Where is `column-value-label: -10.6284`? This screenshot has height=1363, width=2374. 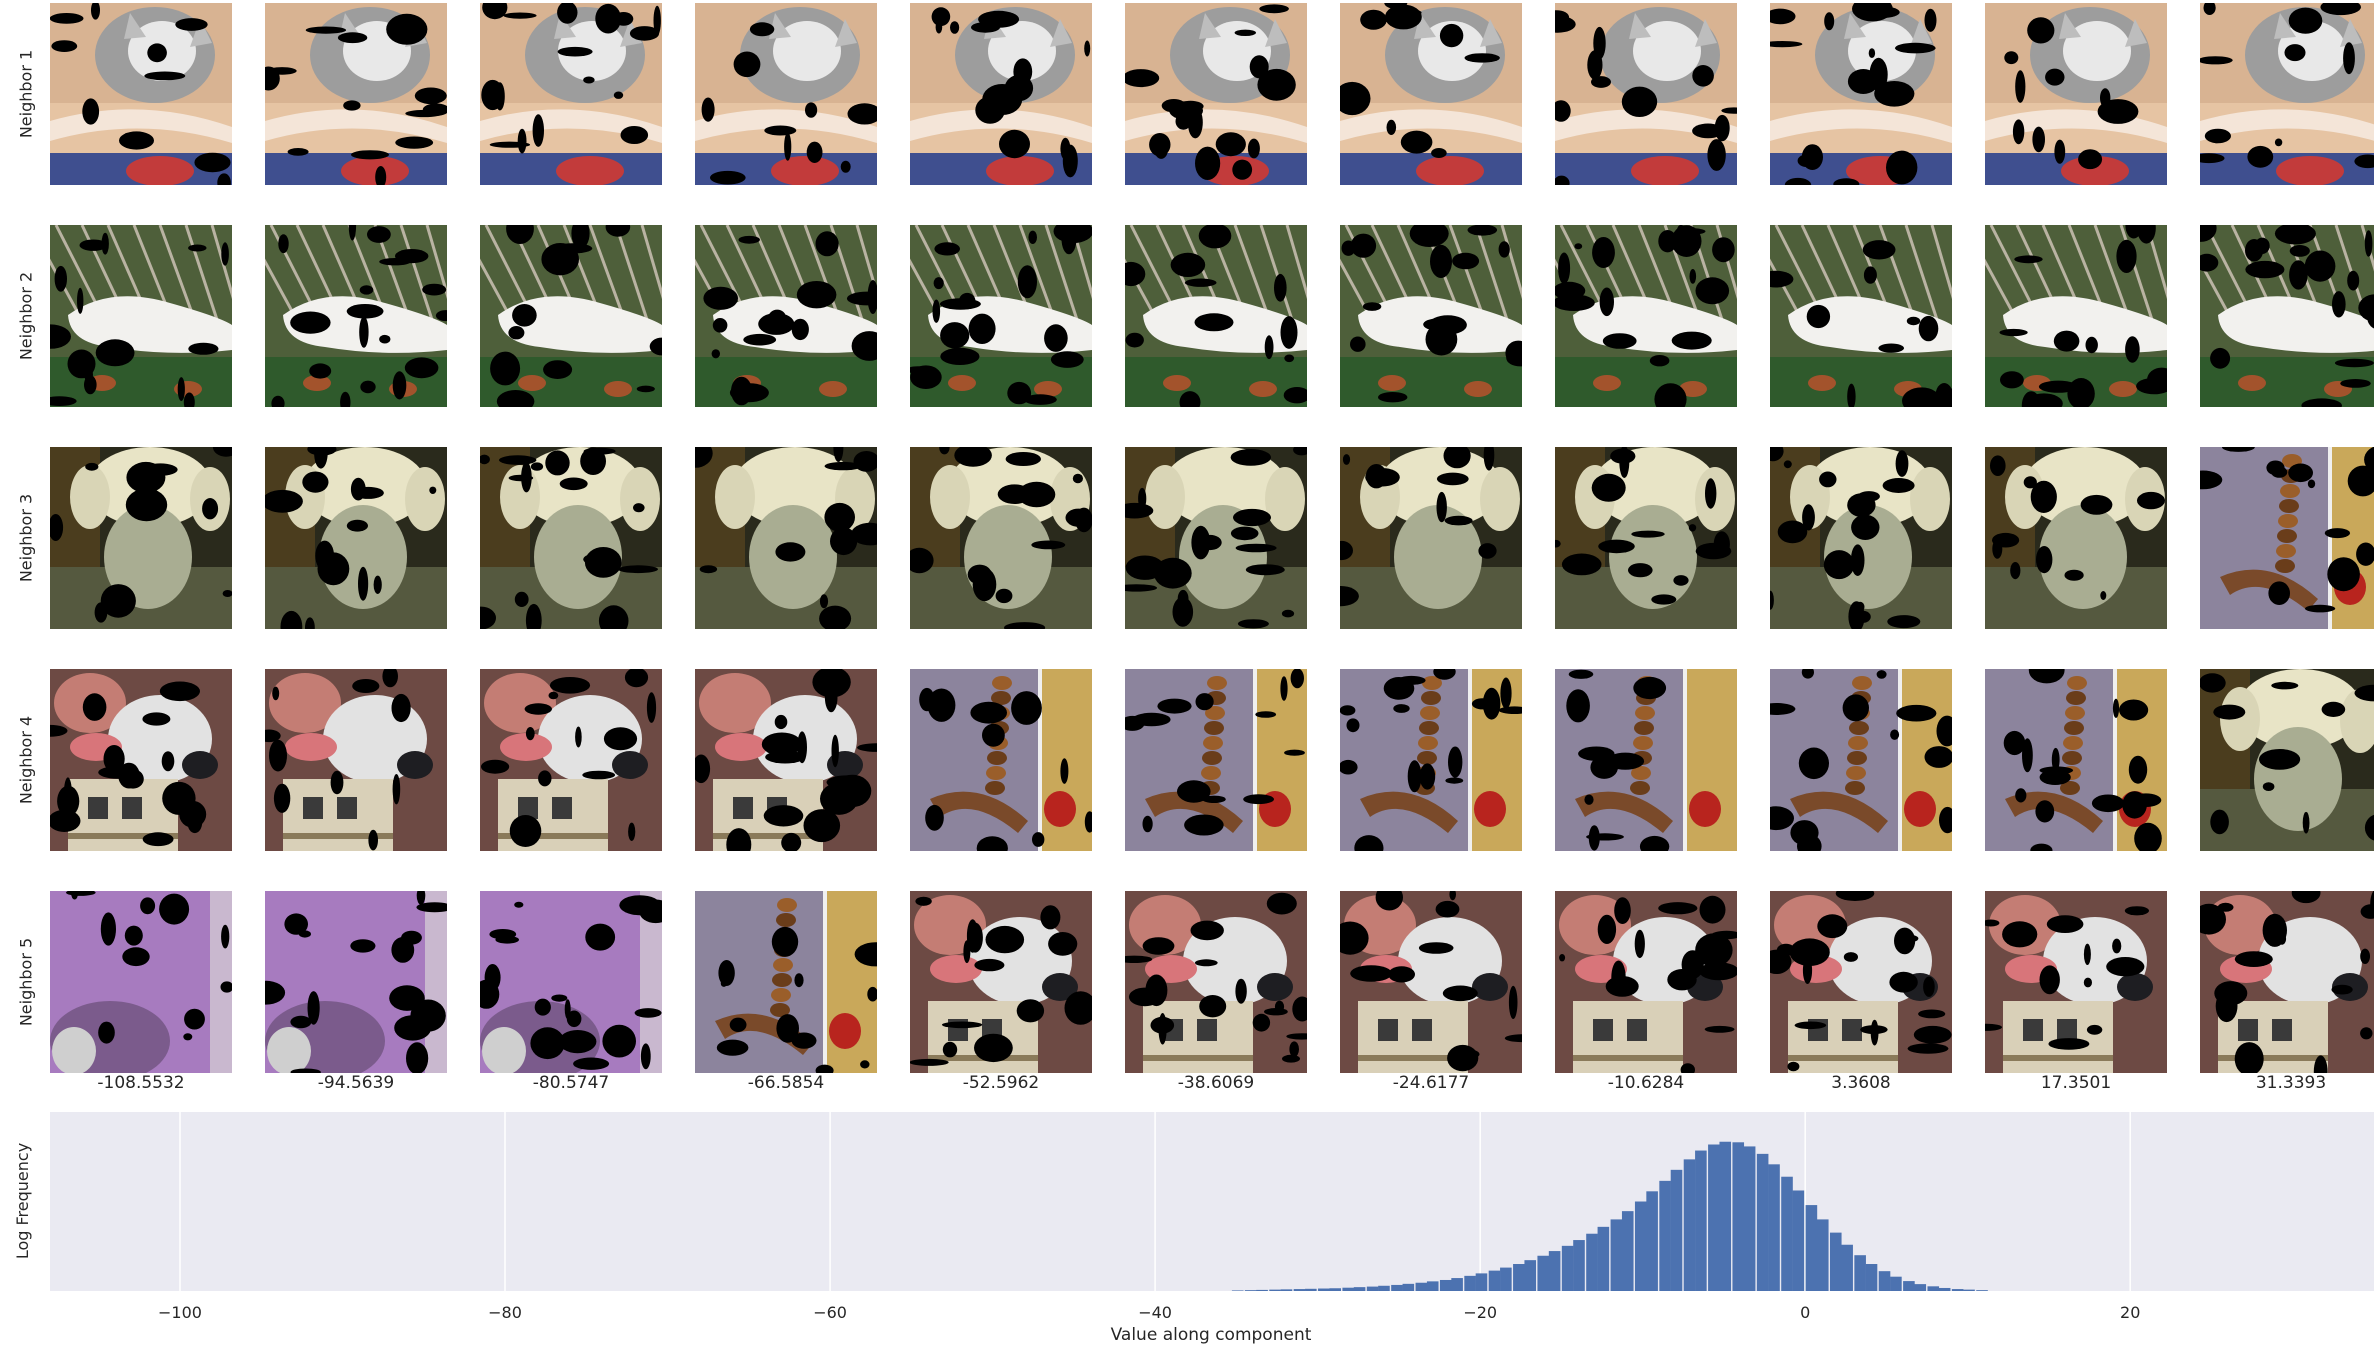 column-value-label: -10.6284 is located at coordinates (1646, 1083).